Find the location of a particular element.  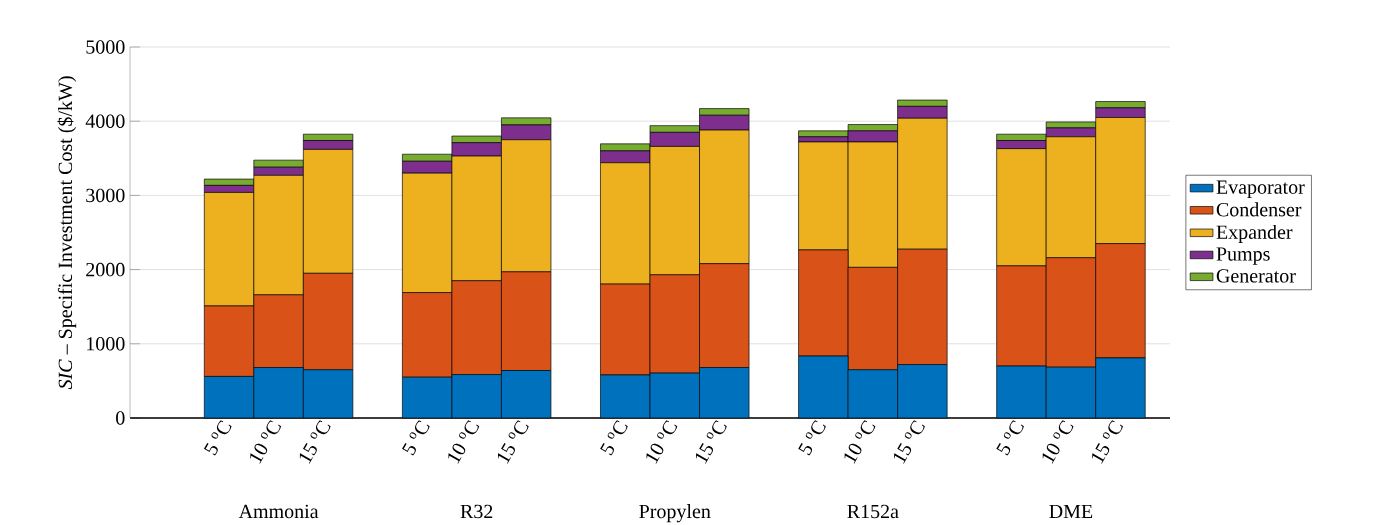

legend-label: Evaporator is located at coordinates (1260, 189).